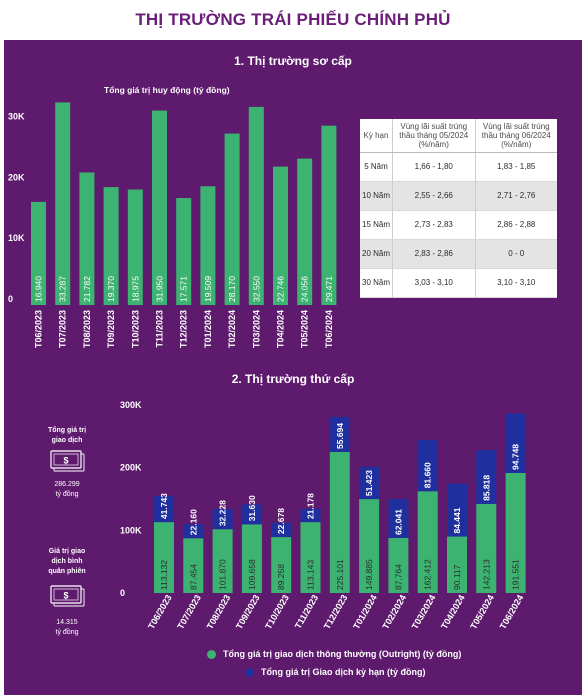  I want to click on rates-cell-term: 5 Năm, so click(376, 167).